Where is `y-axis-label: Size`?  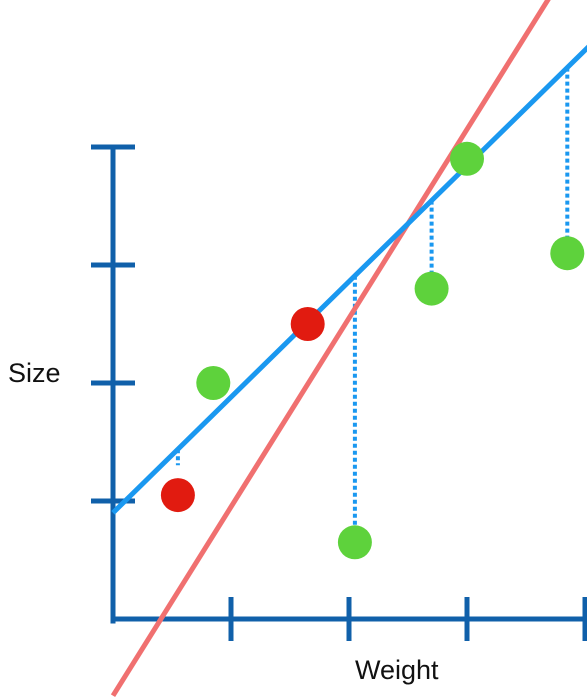
y-axis-label: Size is located at coordinates (34, 373).